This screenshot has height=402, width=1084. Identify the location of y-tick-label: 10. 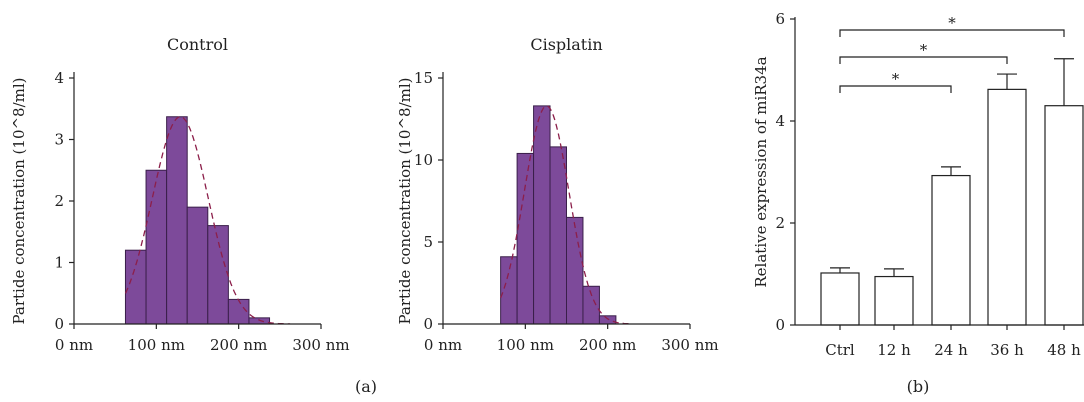
(423, 160).